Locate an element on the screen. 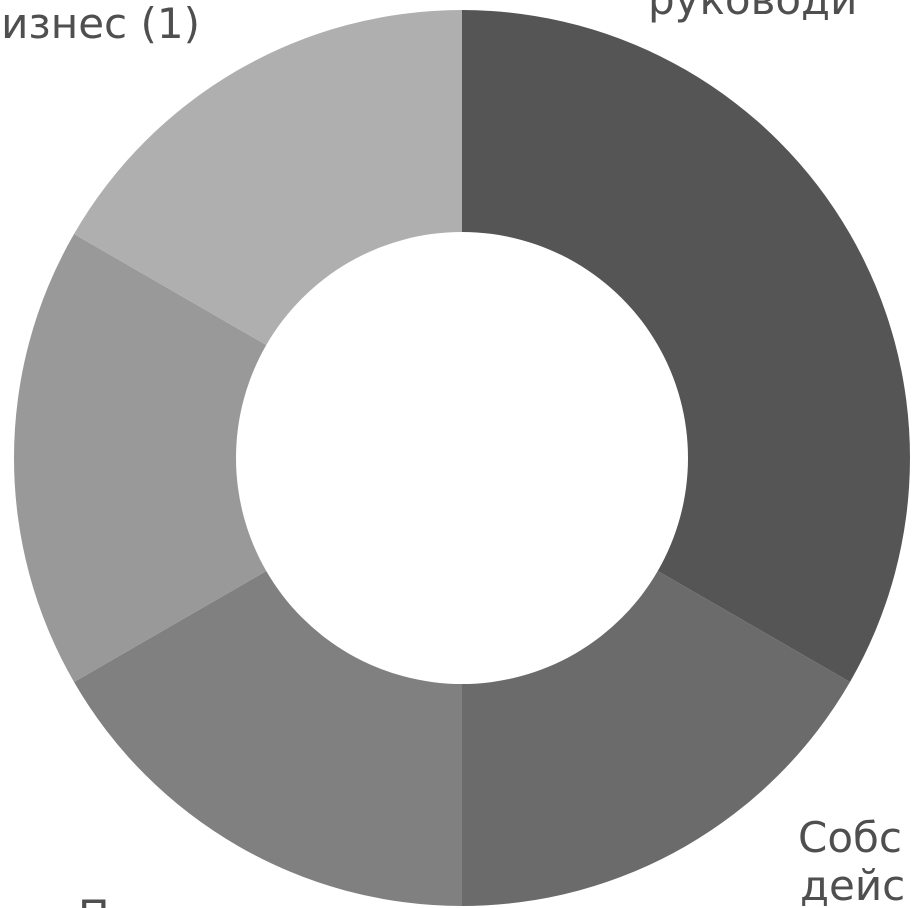 This screenshot has width=912, height=908. slice-label-4: изнес (1) is located at coordinates (100, 24).